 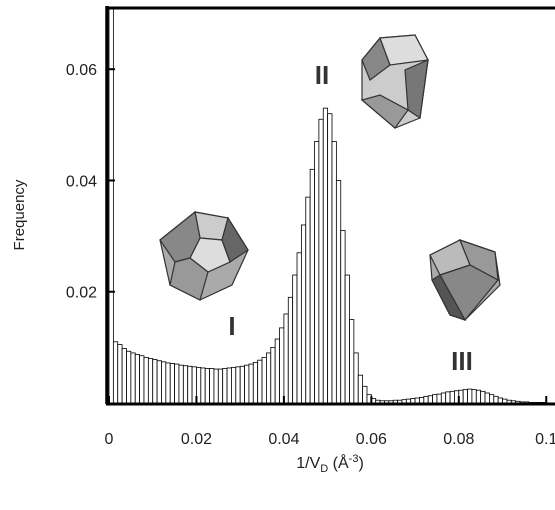 What do you see at coordinates (324, 469) in the screenshot?
I see `x-label-sub: D` at bounding box center [324, 469].